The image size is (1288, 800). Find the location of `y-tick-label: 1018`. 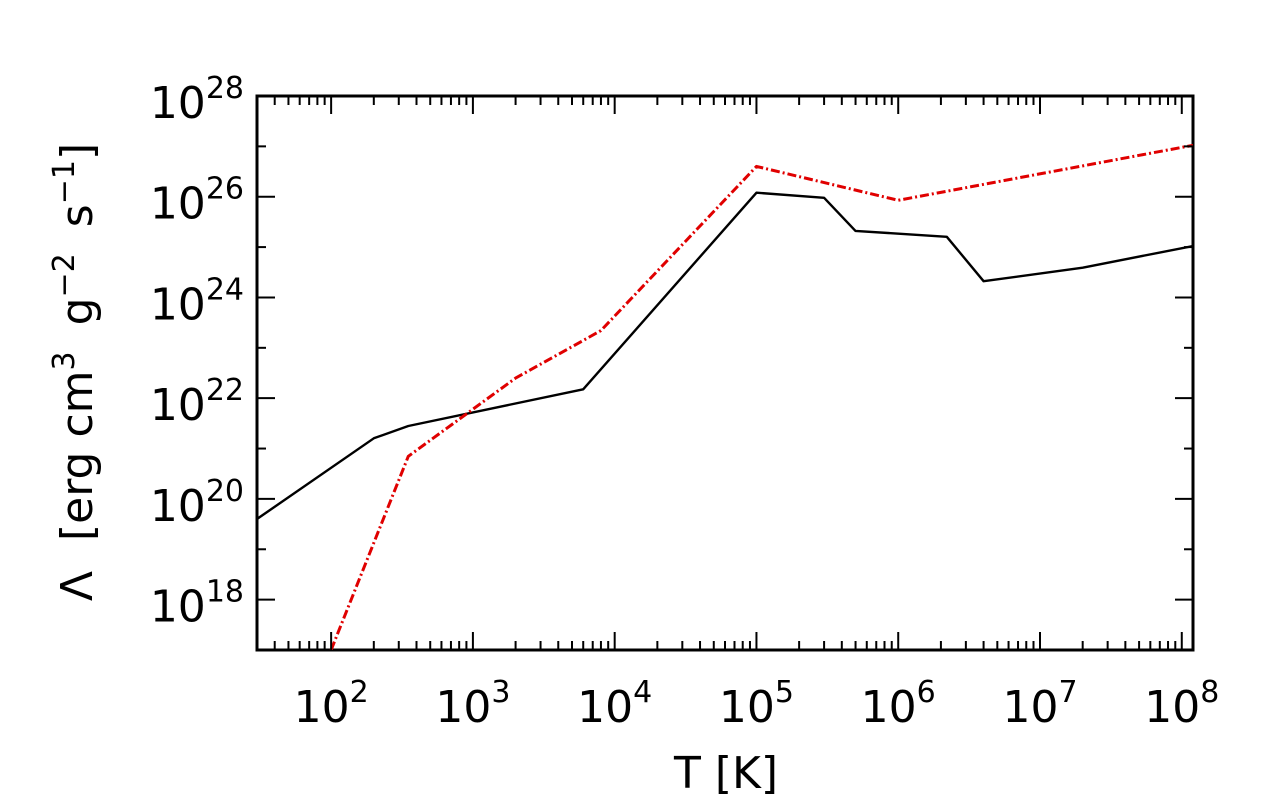

y-tick-label: 1018 is located at coordinates (197, 604).